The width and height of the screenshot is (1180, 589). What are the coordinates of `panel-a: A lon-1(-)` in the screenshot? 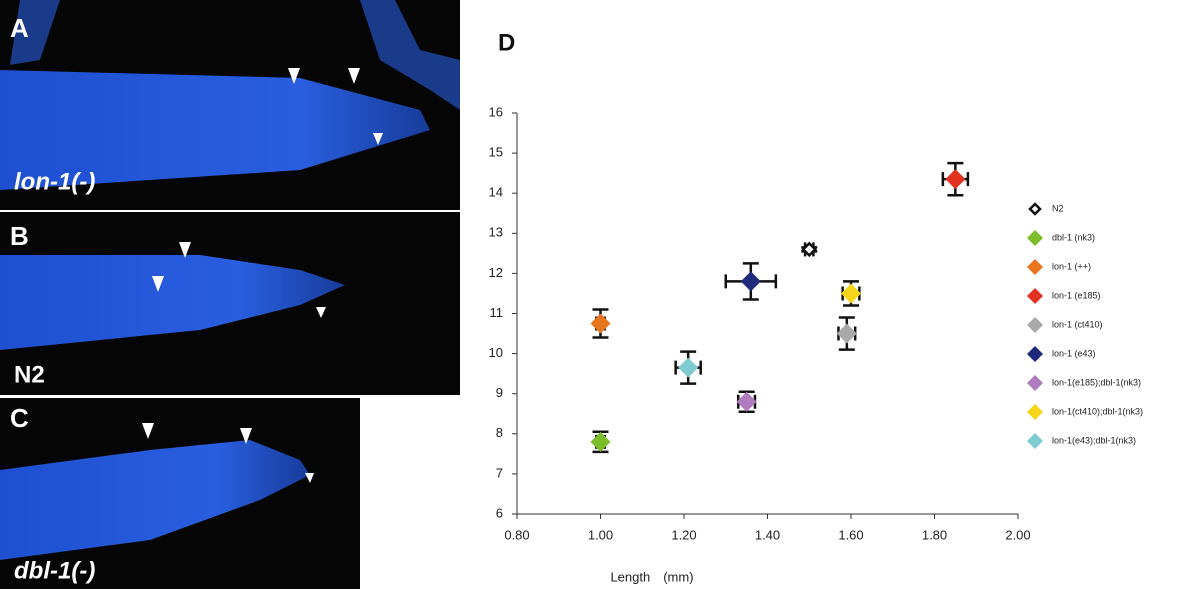 It's located at (230, 105).